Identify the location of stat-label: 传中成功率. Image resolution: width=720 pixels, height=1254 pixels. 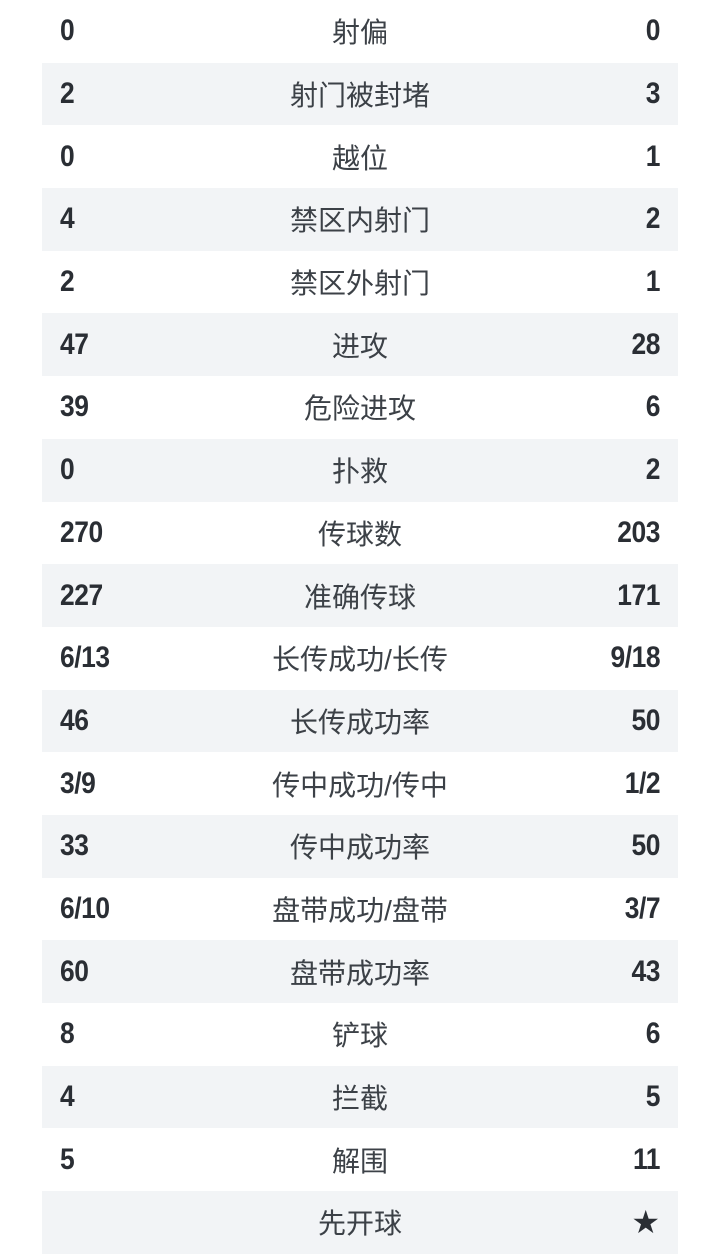
(360, 848).